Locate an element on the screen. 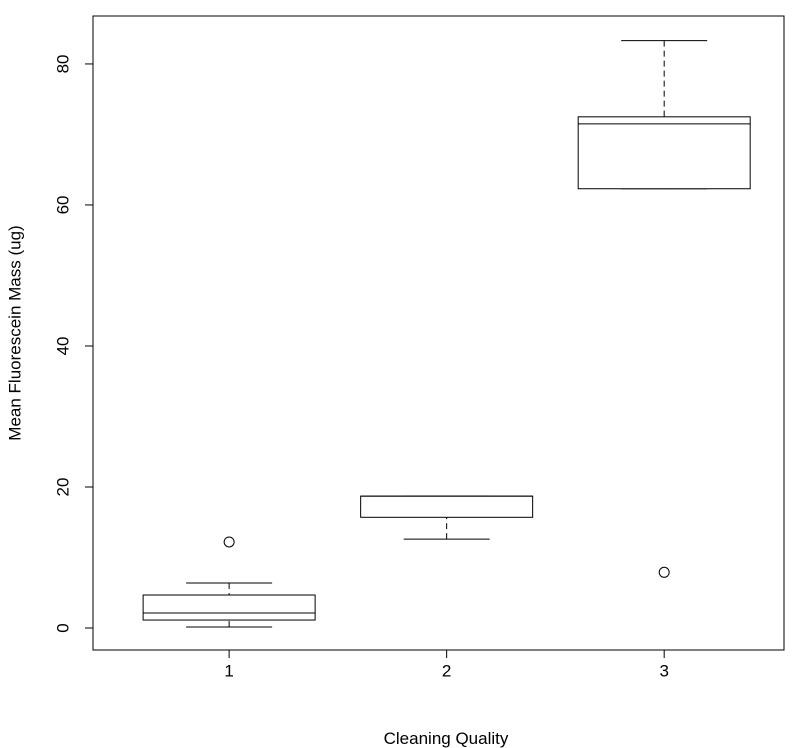 The height and width of the screenshot is (748, 800). x-tick-label: 1 is located at coordinates (228, 670).